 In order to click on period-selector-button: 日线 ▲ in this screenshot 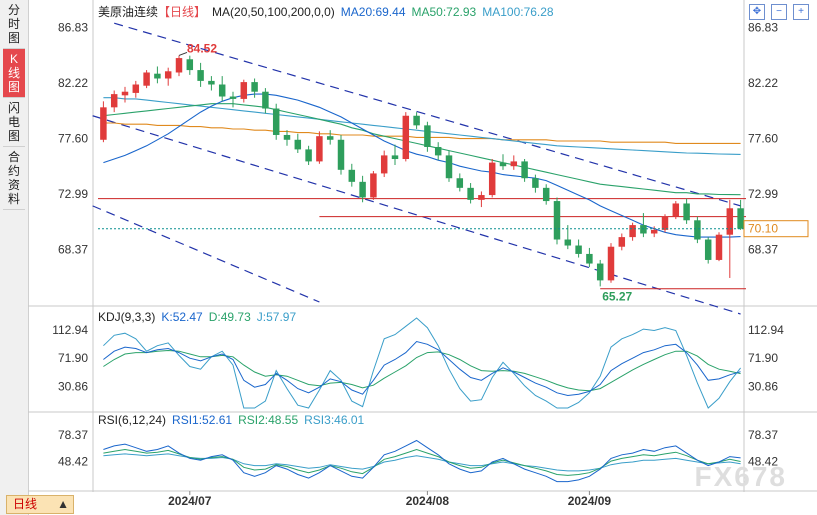, I will do `click(40, 504)`.